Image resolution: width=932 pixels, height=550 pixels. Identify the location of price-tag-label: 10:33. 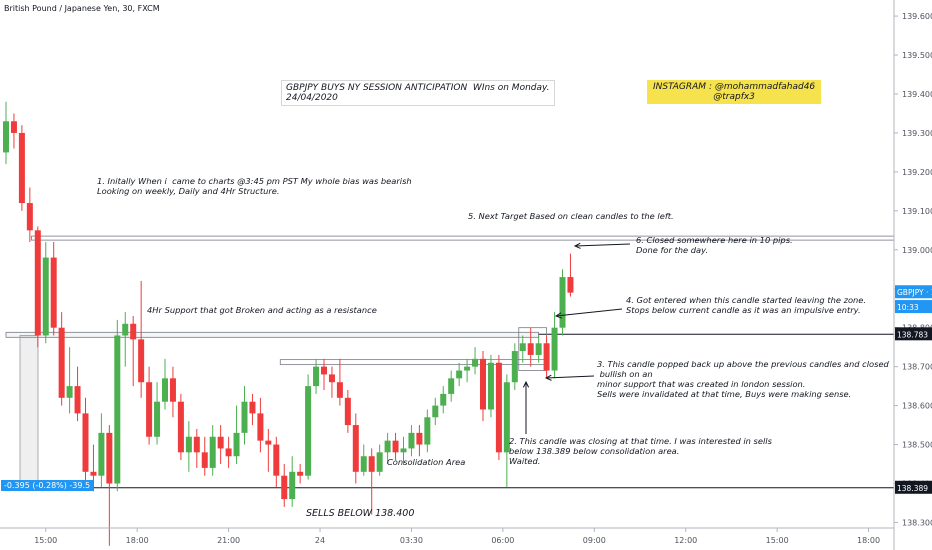
(908, 307).